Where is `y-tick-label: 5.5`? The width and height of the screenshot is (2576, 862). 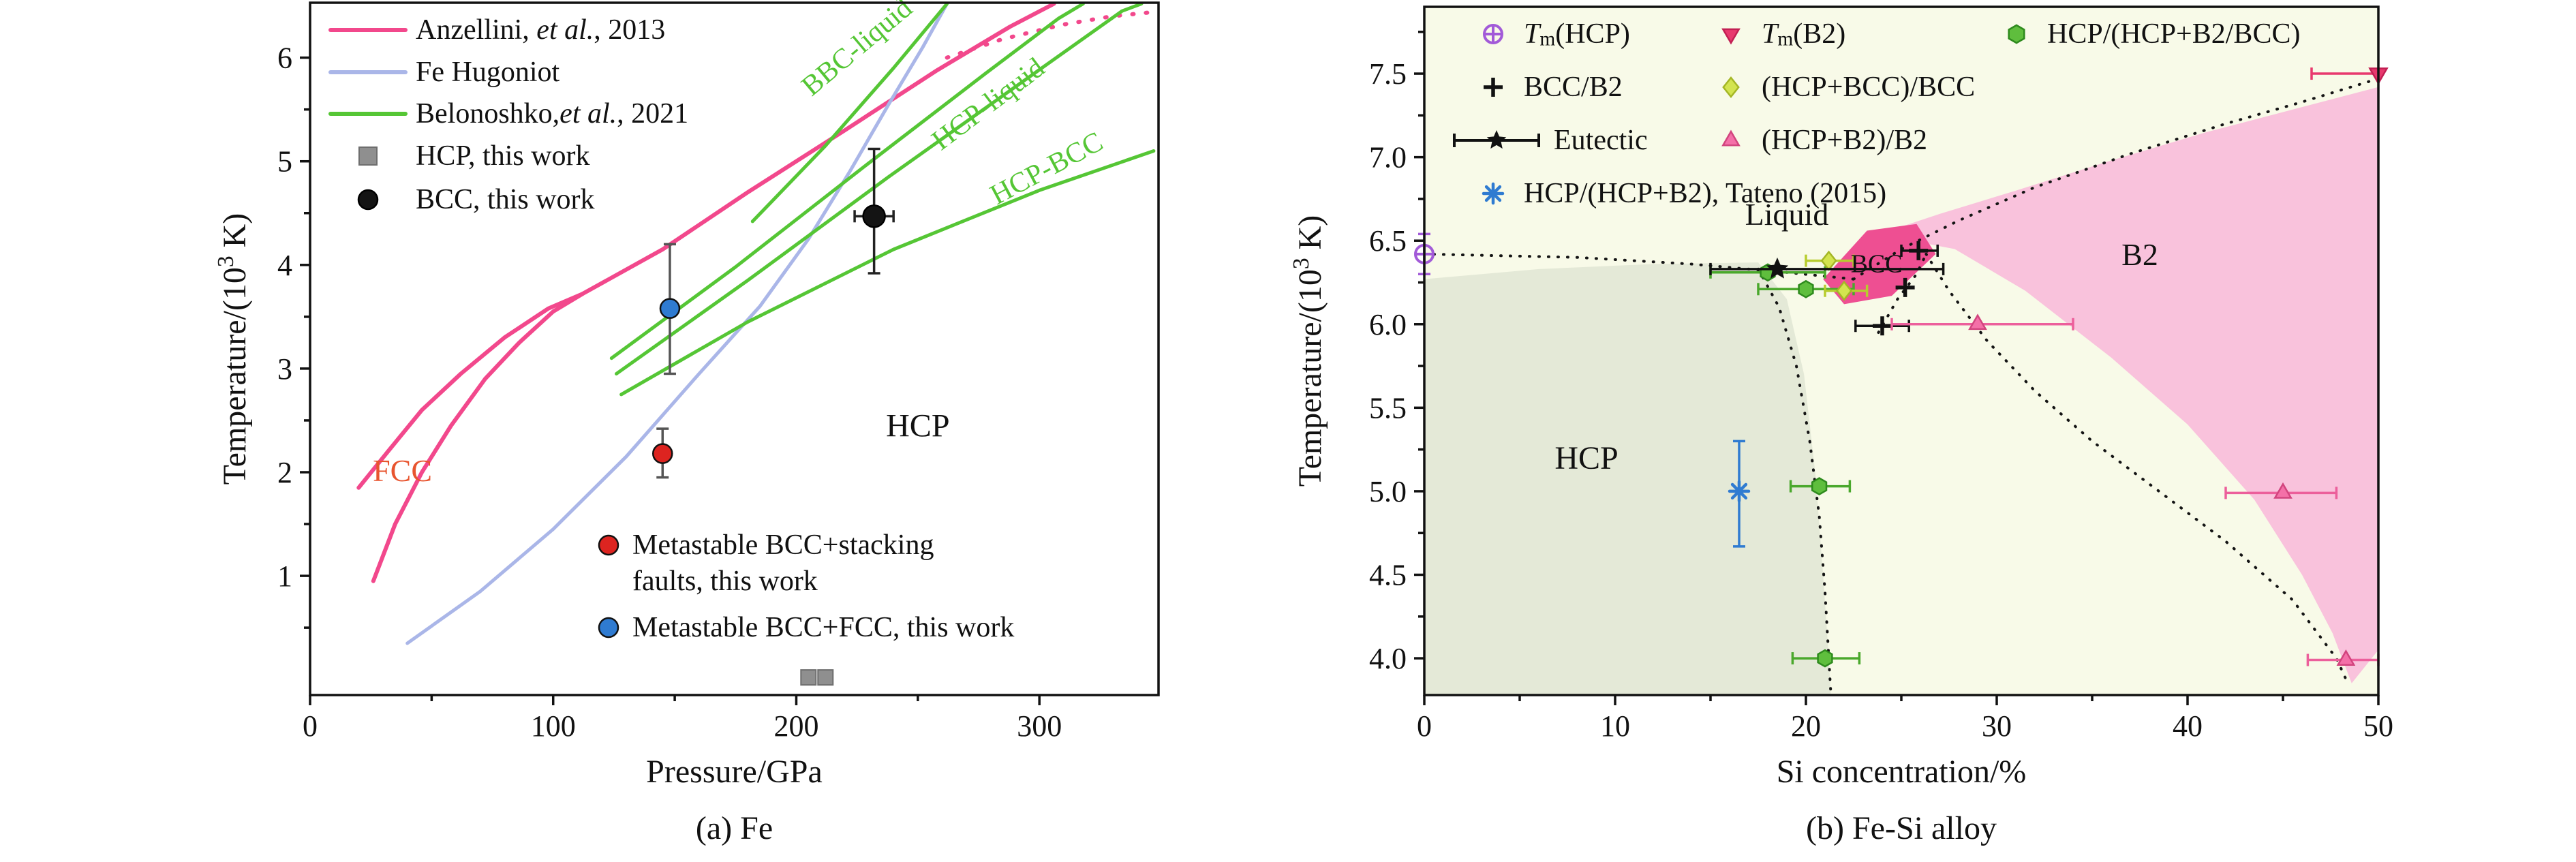
y-tick-label: 5.5 is located at coordinates (1388, 408).